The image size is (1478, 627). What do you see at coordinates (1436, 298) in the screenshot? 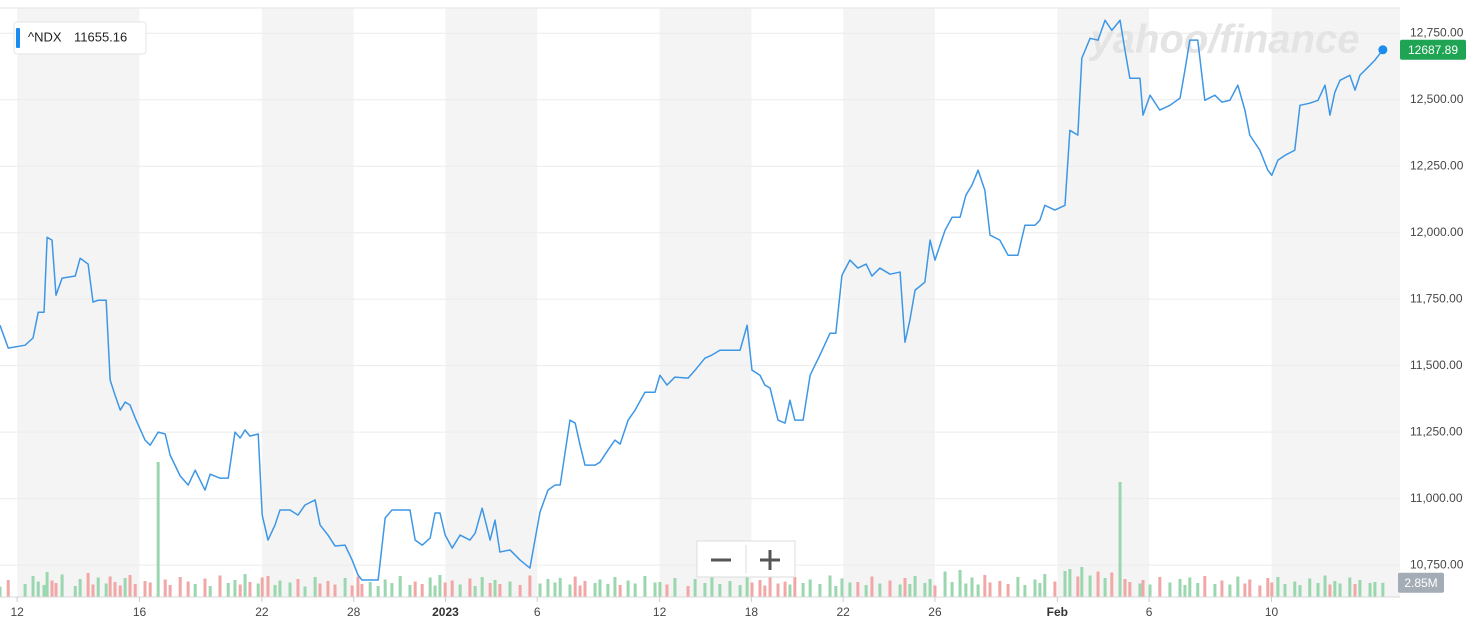
I see `y-tick-label: 11,750.00` at bounding box center [1436, 298].